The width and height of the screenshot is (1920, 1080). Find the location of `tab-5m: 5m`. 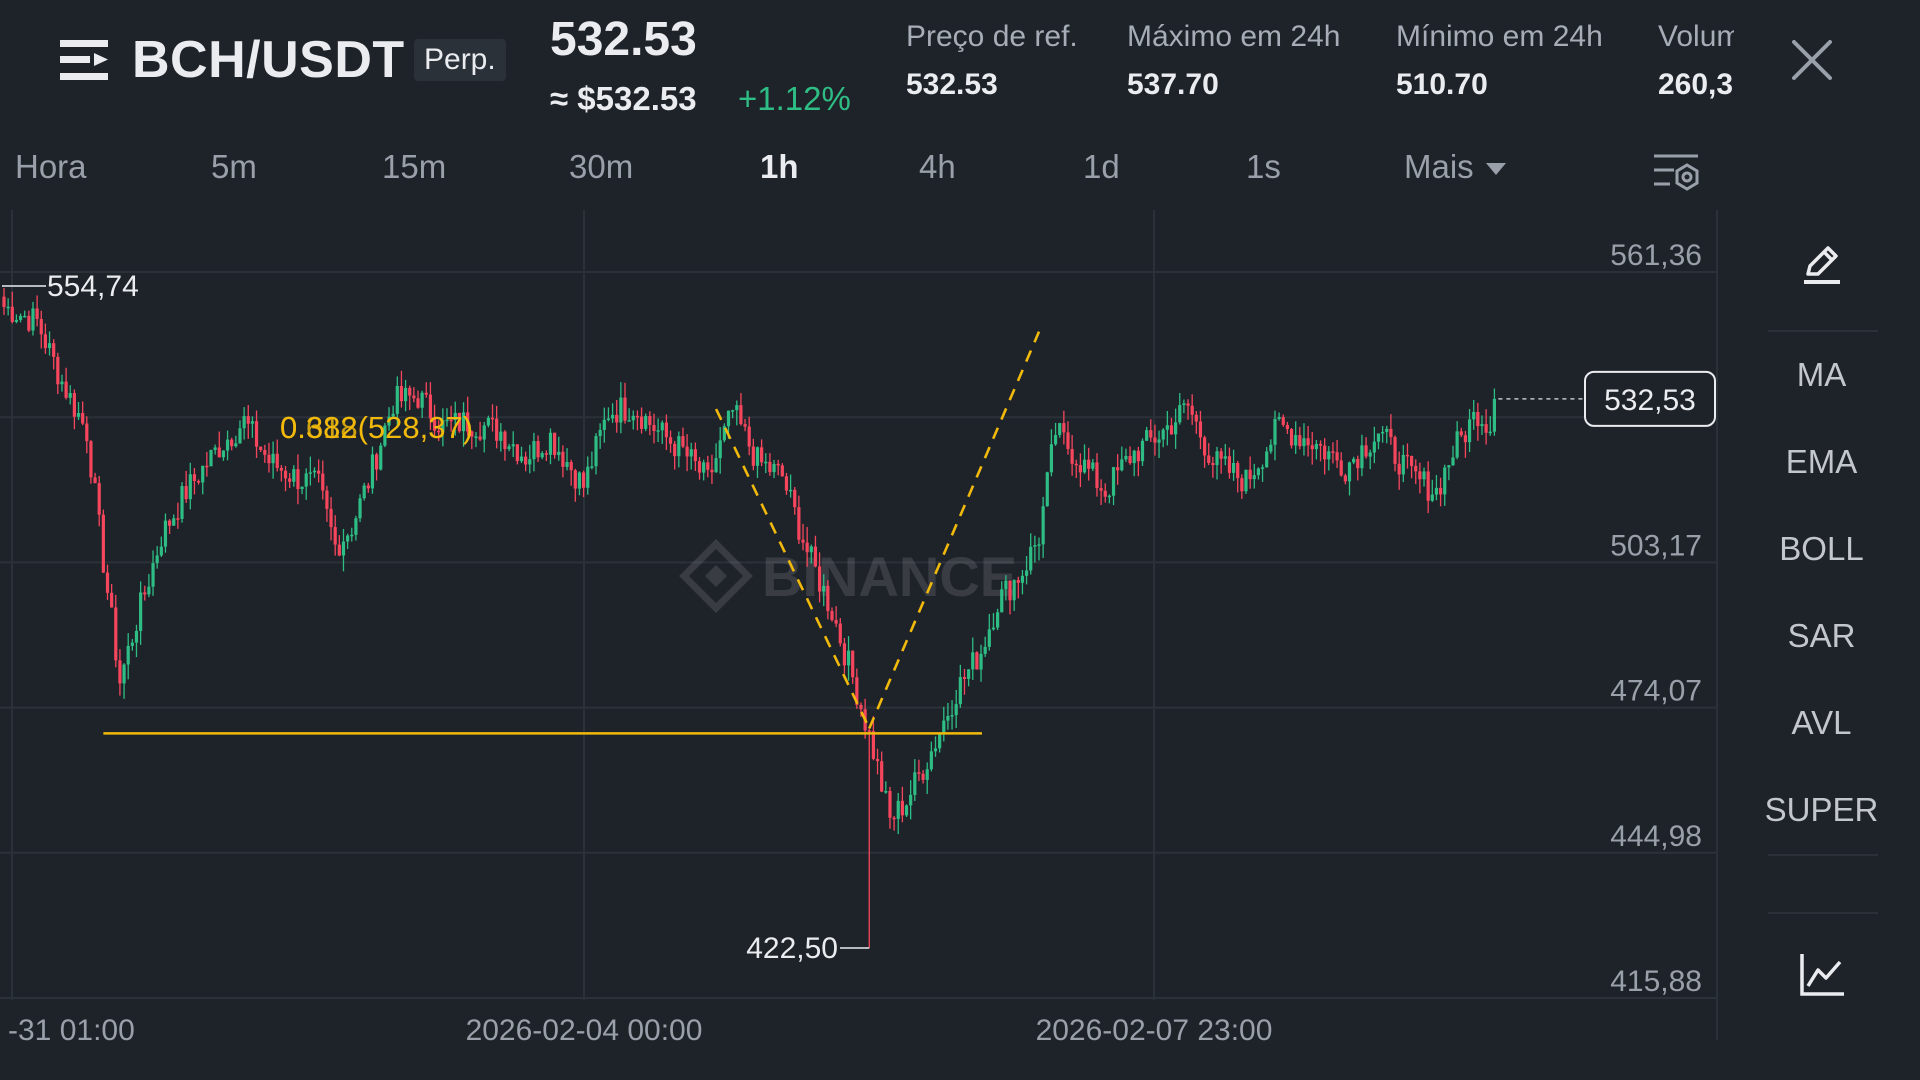

tab-5m: 5m is located at coordinates (234, 166).